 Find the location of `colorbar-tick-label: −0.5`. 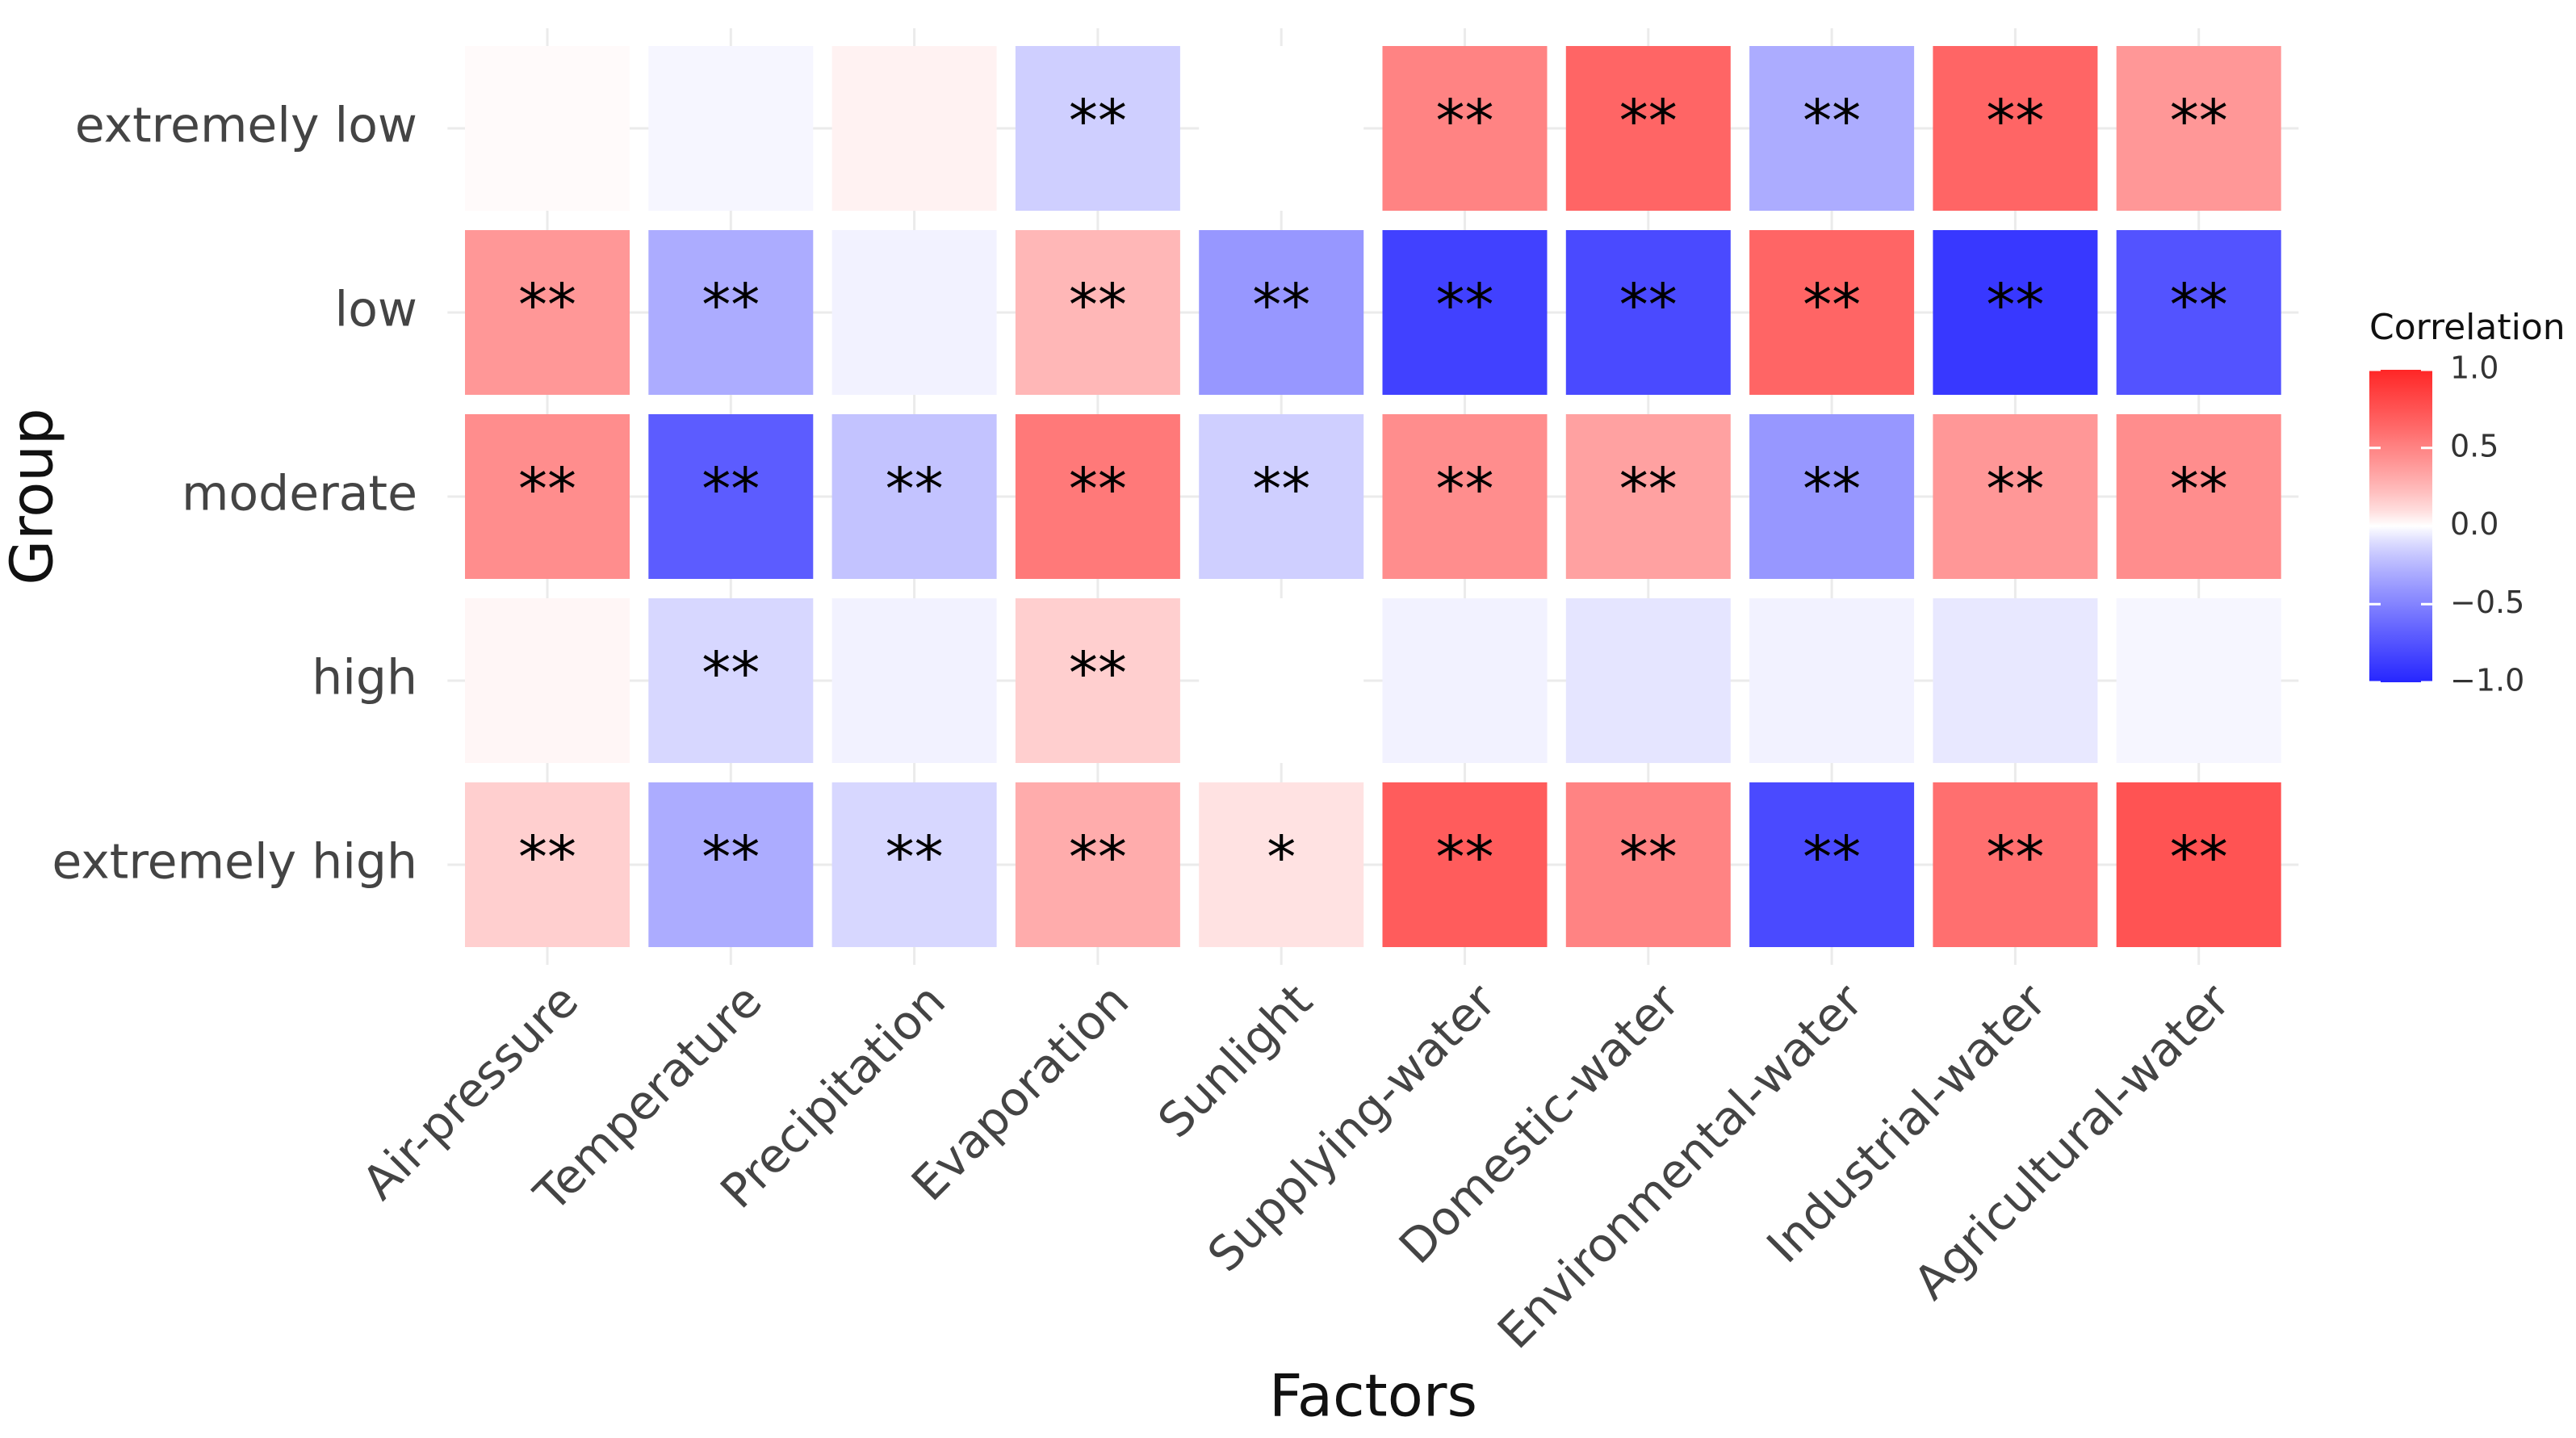

colorbar-tick-label: −0.5 is located at coordinates (2487, 602).